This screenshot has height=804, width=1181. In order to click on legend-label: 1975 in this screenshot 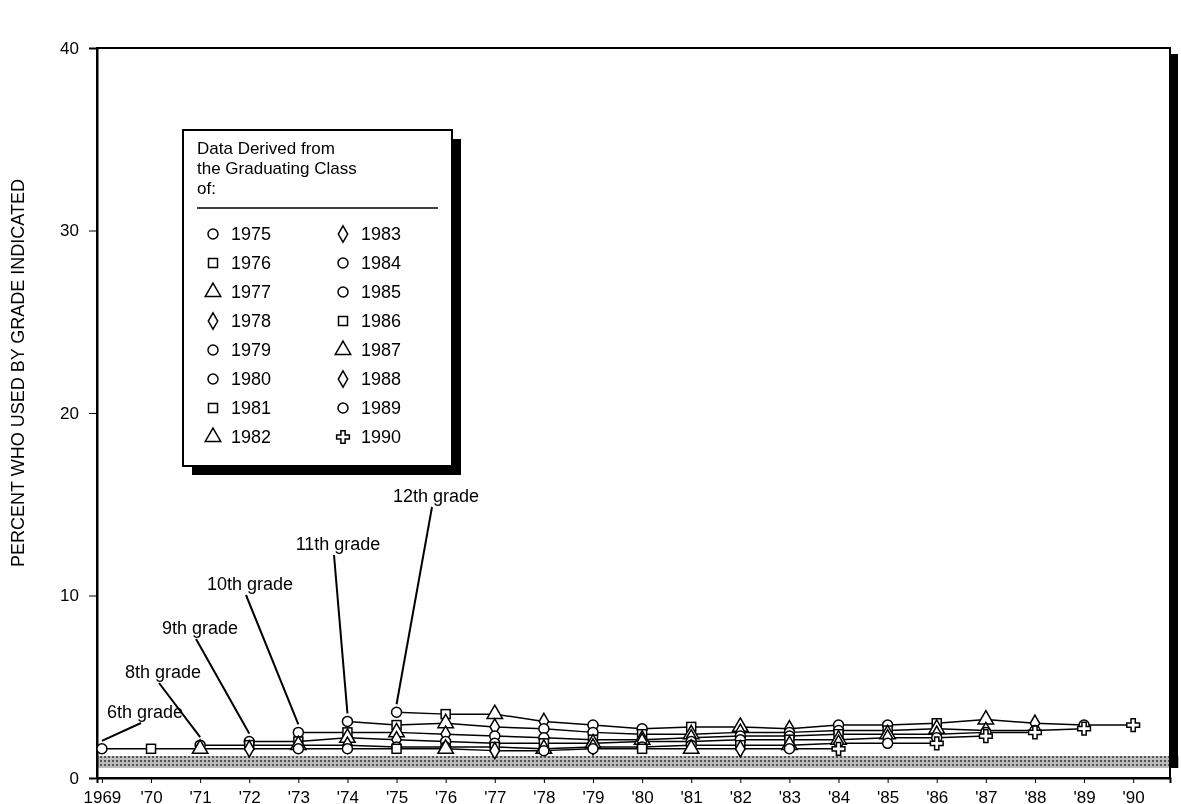, I will do `click(251, 234)`.